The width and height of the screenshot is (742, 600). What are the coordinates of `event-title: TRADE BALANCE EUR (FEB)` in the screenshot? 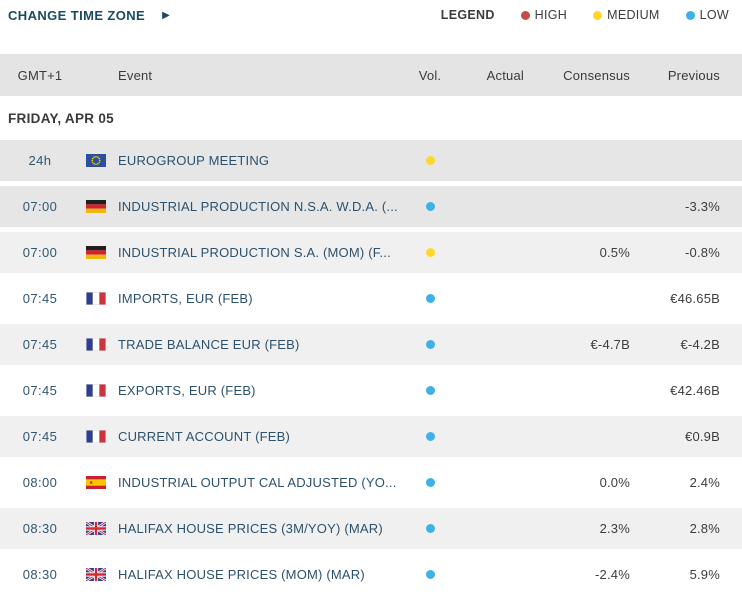 It's located at (209, 344).